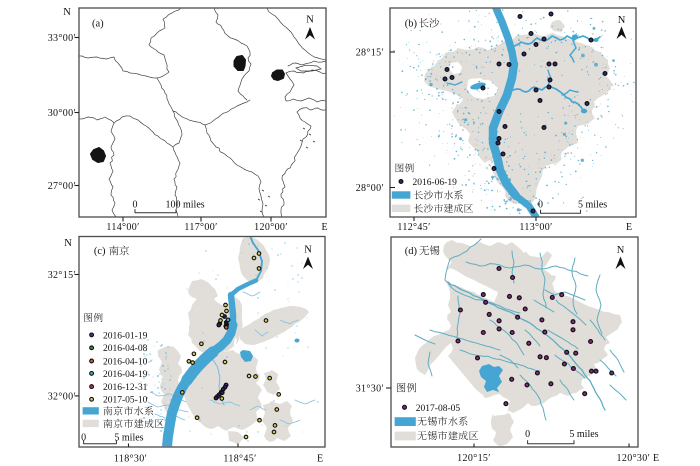 The height and width of the screenshot is (466, 700). What do you see at coordinates (125, 388) in the screenshot?
I see `svg-text: 2016-12-31` at bounding box center [125, 388].